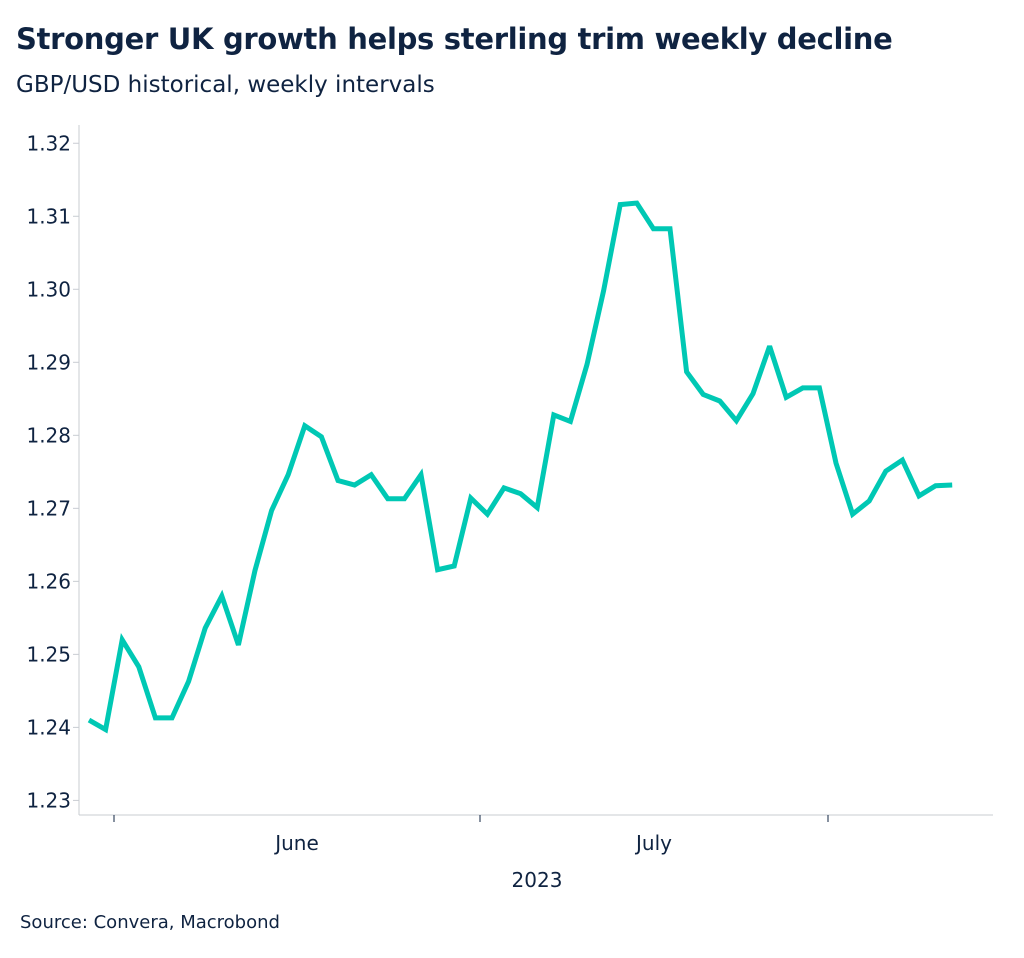 This screenshot has width=1024, height=958. I want to click on y-tick-label: 1.29, so click(48, 362).